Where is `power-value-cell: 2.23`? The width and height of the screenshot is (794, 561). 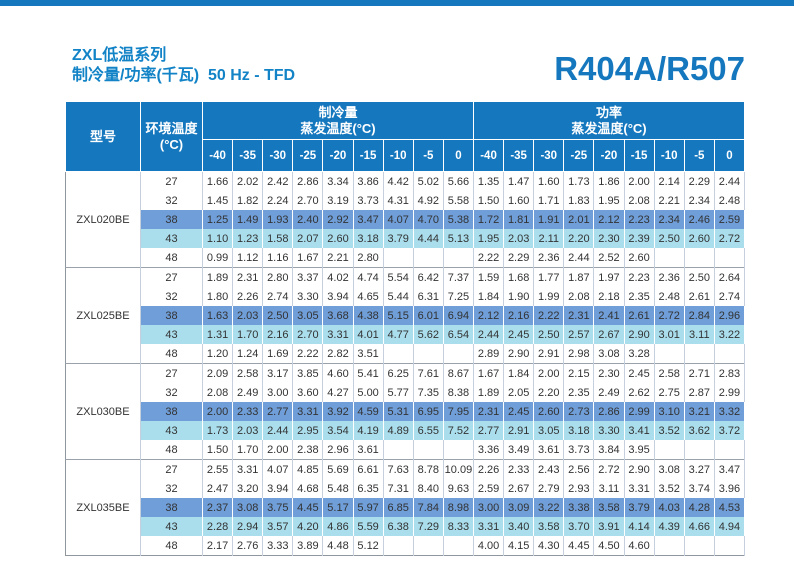
power-value-cell: 2.23 is located at coordinates (639, 277).